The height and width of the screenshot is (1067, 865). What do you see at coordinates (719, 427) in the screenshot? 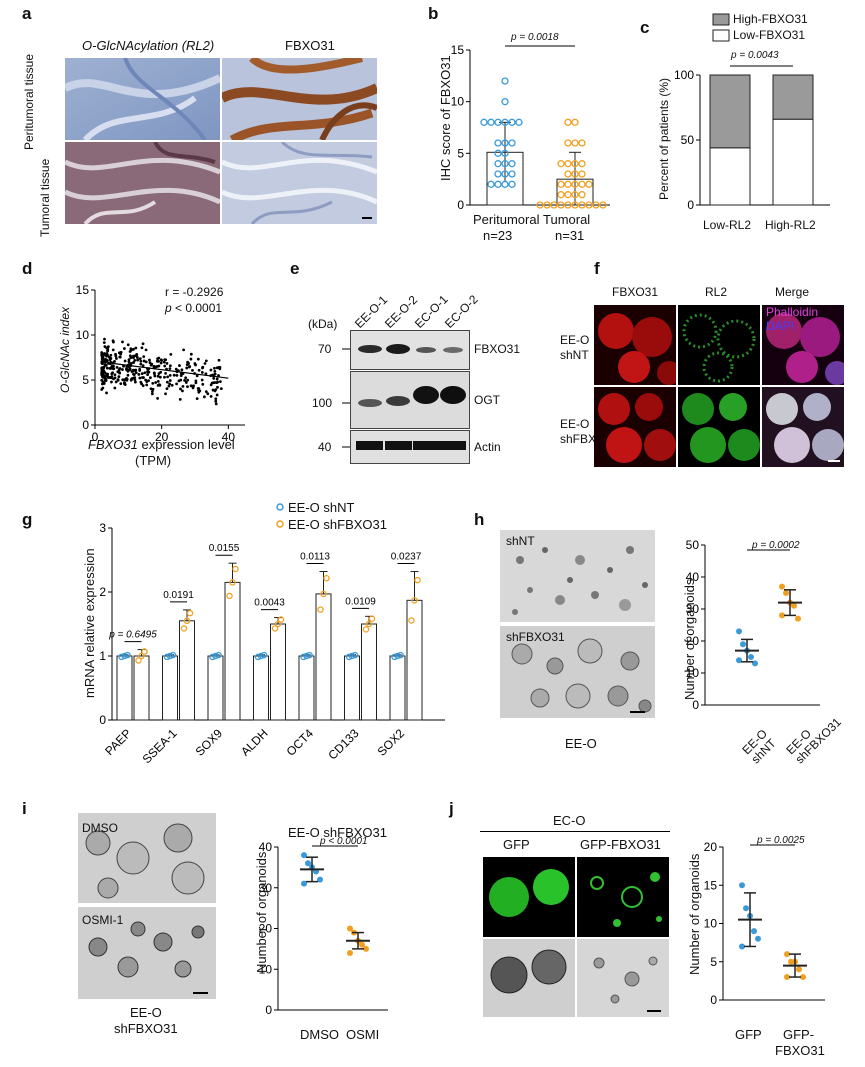
I see `if-image-shfbxo31-rl2` at bounding box center [719, 427].